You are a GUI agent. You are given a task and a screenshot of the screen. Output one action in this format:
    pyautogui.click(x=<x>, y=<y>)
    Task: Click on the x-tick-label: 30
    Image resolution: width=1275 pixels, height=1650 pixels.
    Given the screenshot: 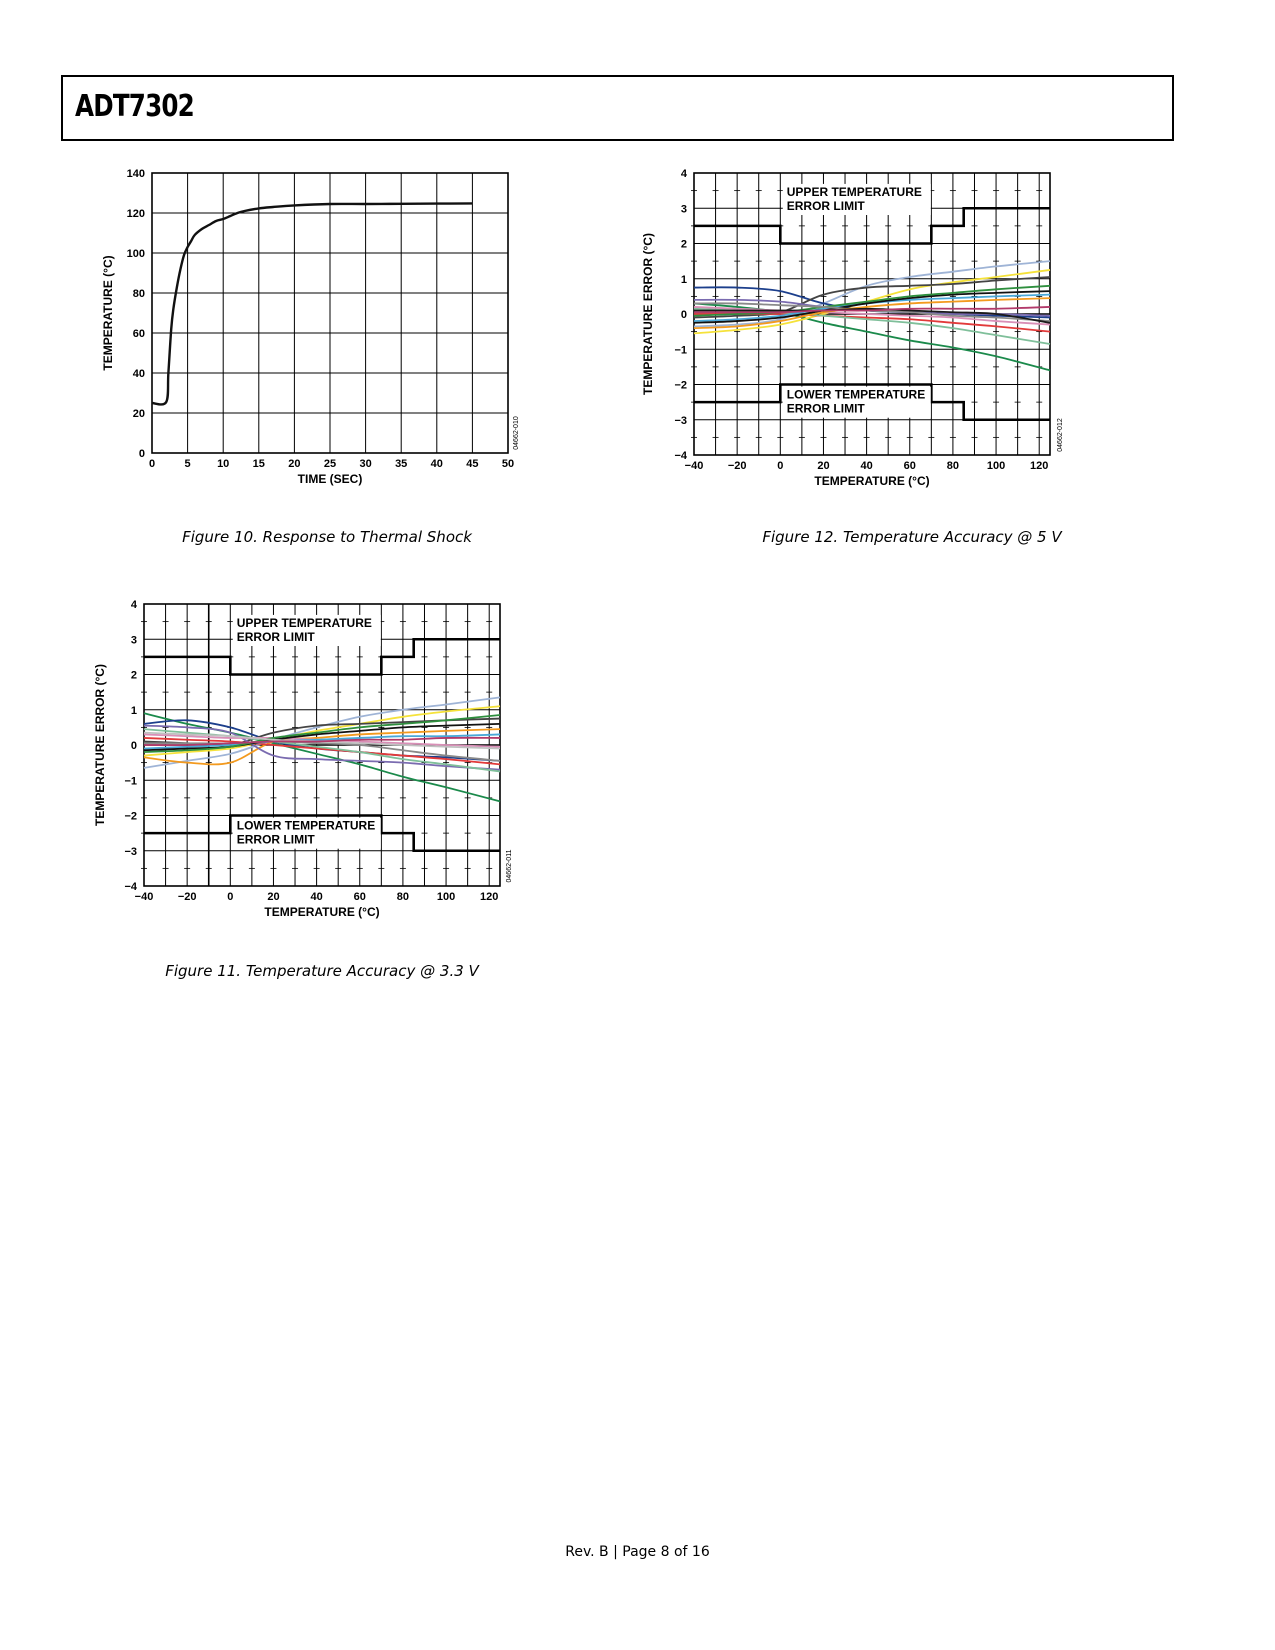 What is the action you would take?
    pyautogui.click(x=365, y=464)
    